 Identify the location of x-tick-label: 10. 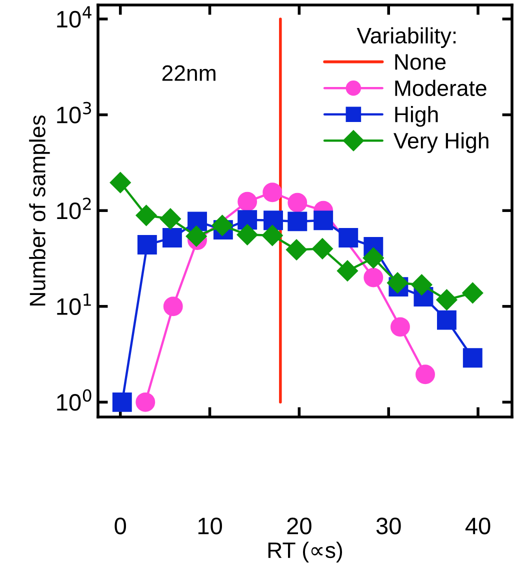
(210, 526).